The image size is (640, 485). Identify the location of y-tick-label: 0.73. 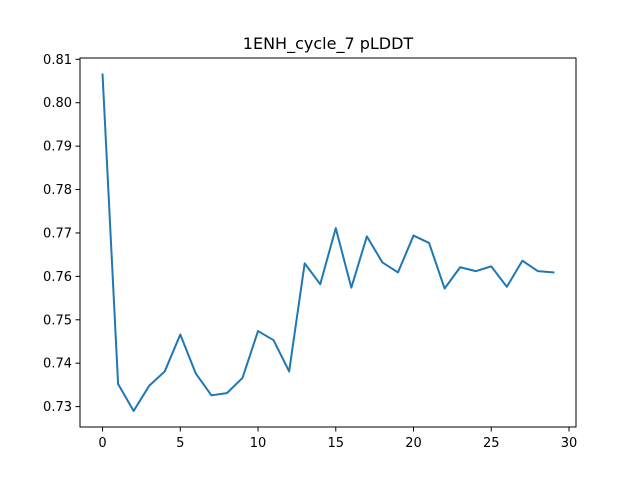
(57, 407).